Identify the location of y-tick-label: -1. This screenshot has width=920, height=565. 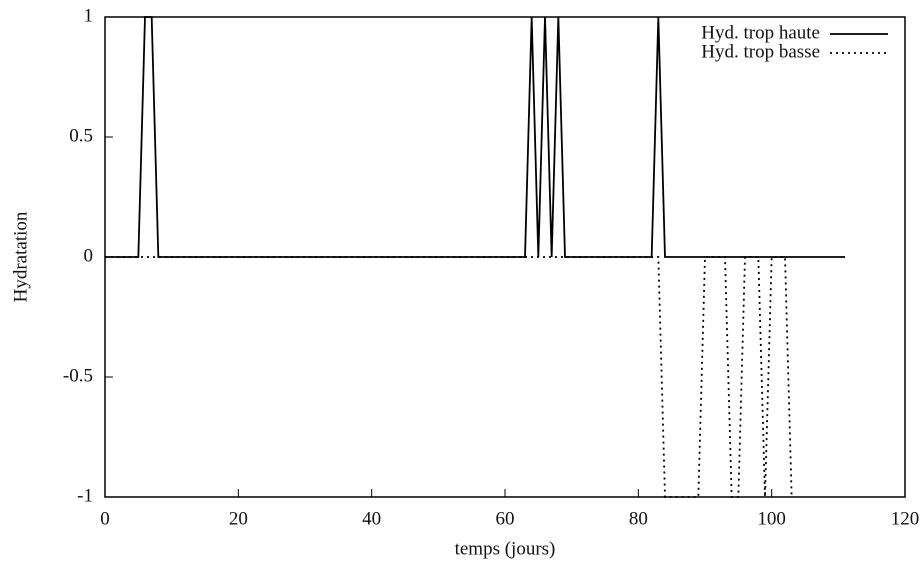
(85, 495).